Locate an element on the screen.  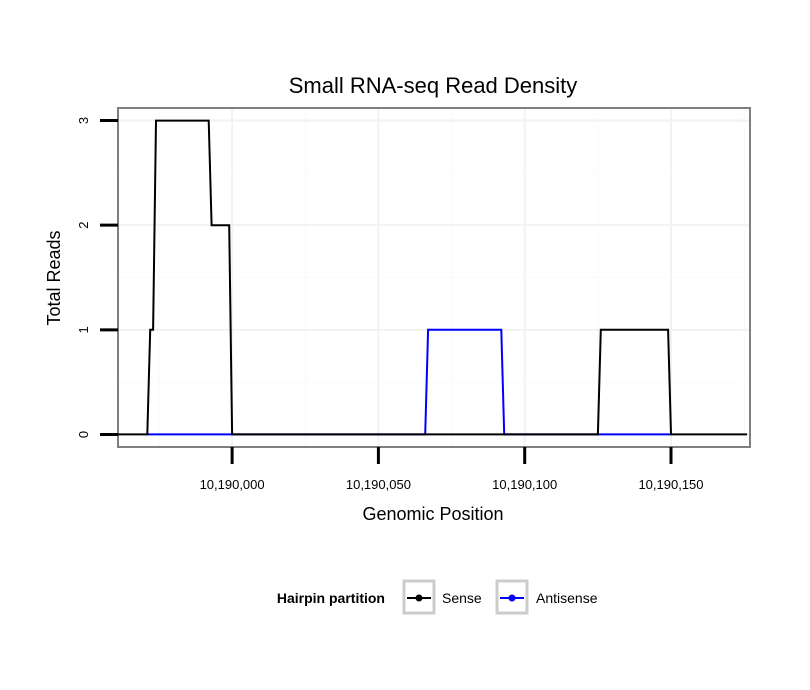
y-tick-label: 0 is located at coordinates (83, 434).